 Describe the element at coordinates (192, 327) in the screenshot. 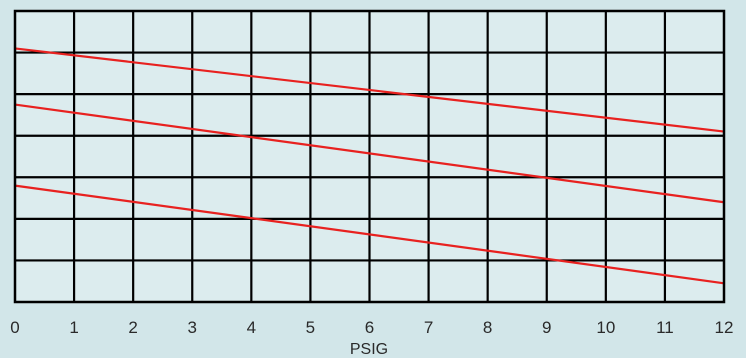

I see `x-tick-label: 3` at that location.